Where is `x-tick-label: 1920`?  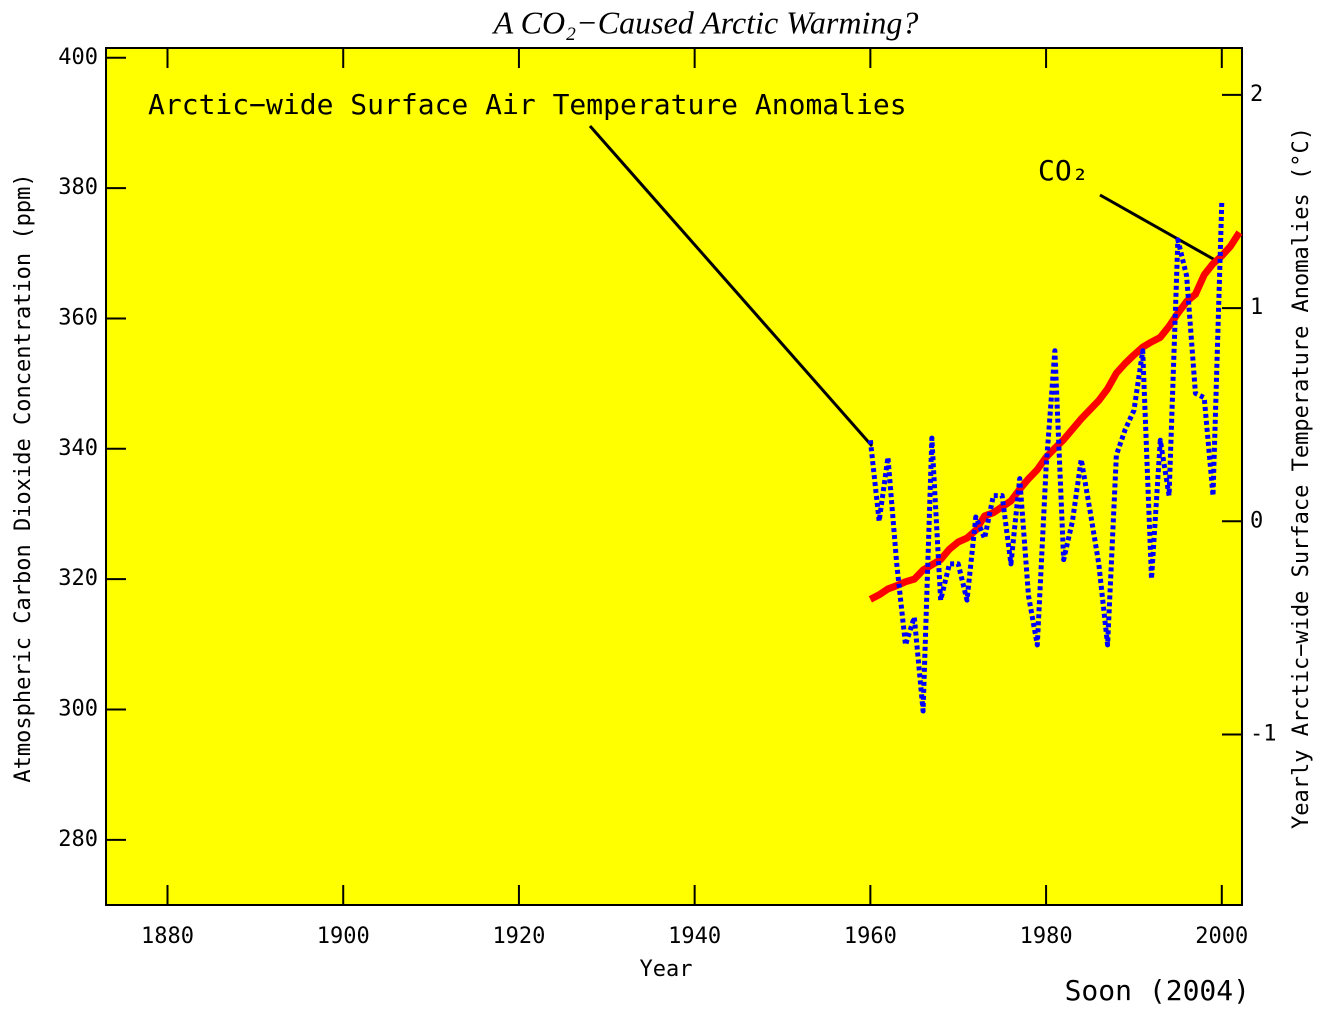
x-tick-label: 1920 is located at coordinates (518, 936).